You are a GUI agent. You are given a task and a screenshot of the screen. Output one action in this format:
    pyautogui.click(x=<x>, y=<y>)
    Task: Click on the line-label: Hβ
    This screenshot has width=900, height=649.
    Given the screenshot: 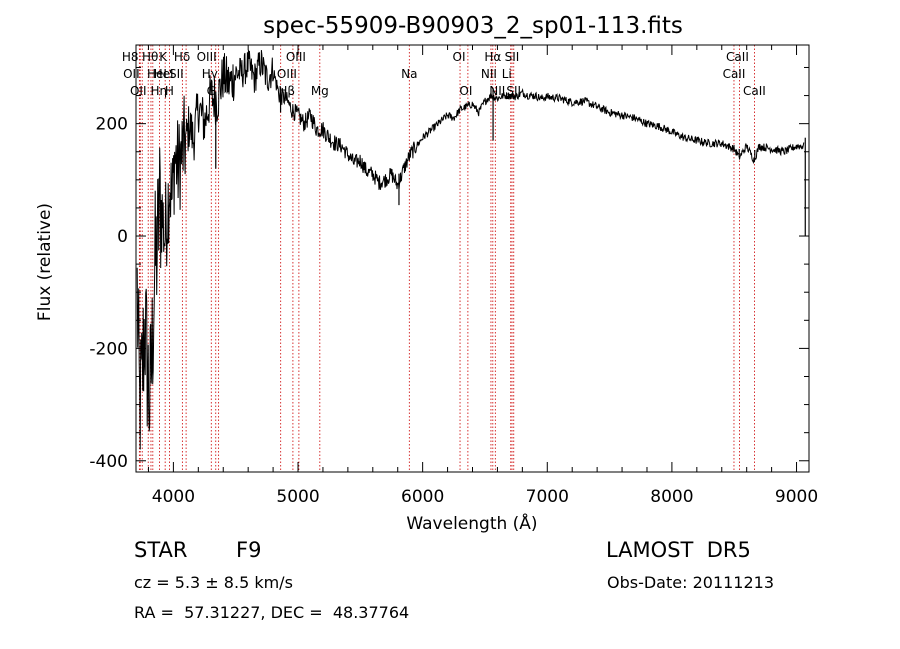 What is the action you would take?
    pyautogui.click(x=286, y=91)
    